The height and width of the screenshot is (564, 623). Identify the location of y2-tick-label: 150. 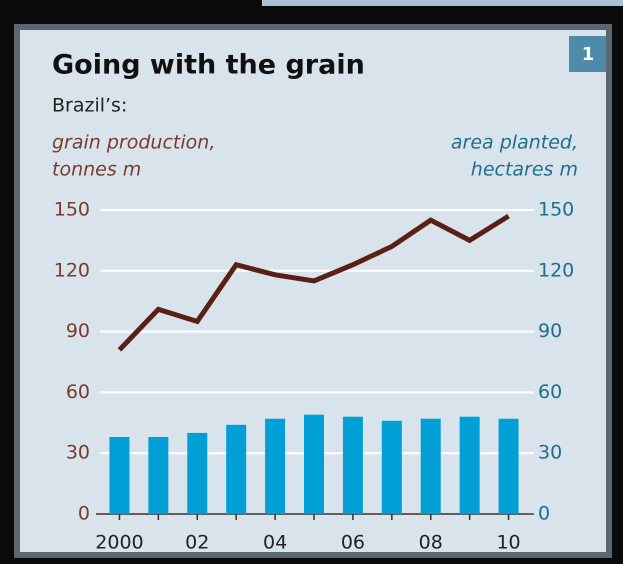
(556, 210).